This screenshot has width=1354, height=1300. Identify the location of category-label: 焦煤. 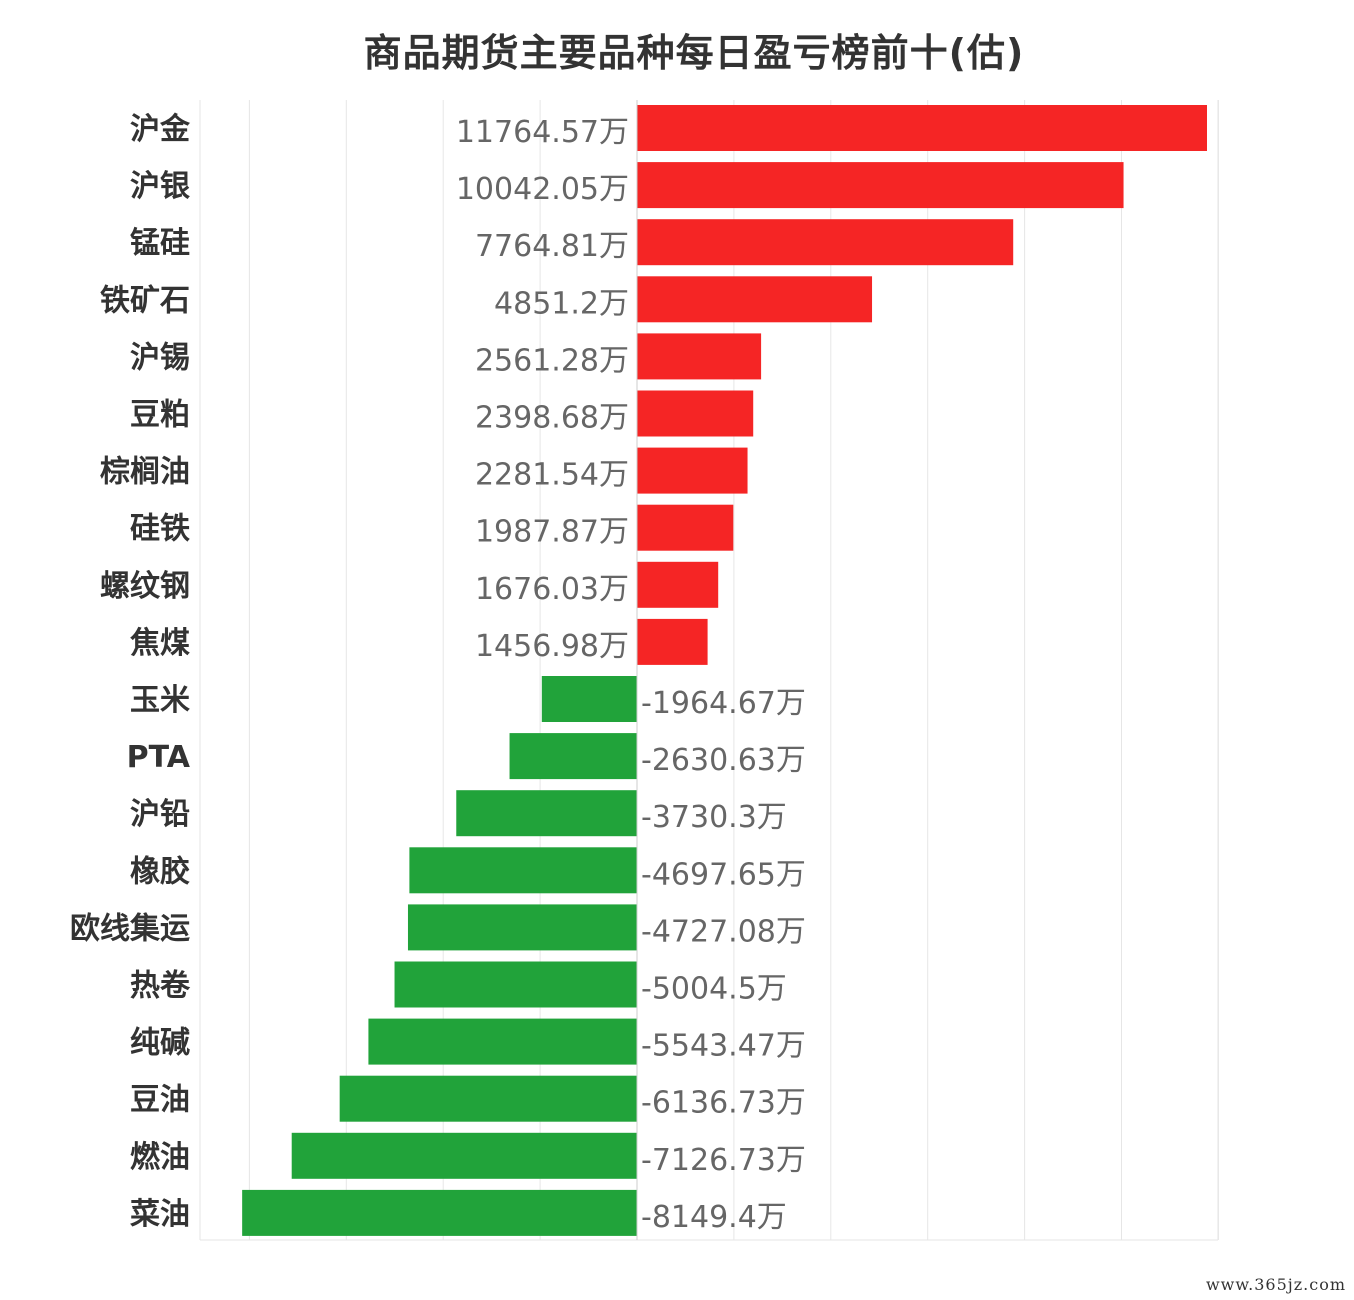
(160, 643).